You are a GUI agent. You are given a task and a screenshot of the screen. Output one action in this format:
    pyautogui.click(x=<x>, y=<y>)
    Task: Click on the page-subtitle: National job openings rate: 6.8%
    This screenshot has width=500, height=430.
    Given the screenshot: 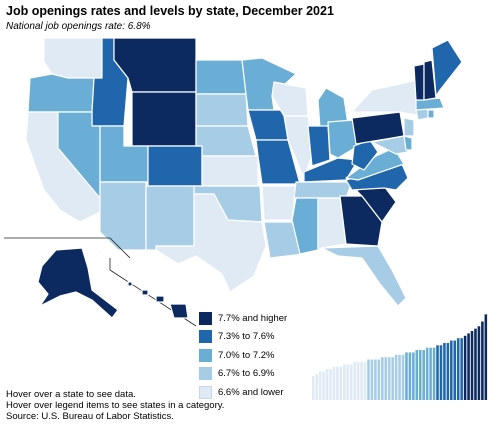 What is the action you would take?
    pyautogui.click(x=78, y=26)
    